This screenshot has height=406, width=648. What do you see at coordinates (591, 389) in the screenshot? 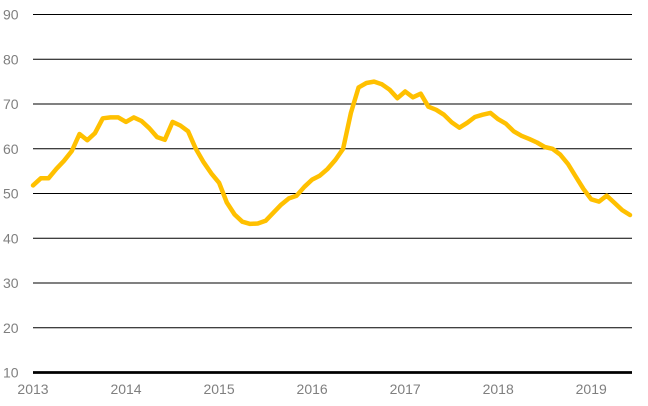
I see `x-axis-tick-label: 2019` at bounding box center [591, 389].